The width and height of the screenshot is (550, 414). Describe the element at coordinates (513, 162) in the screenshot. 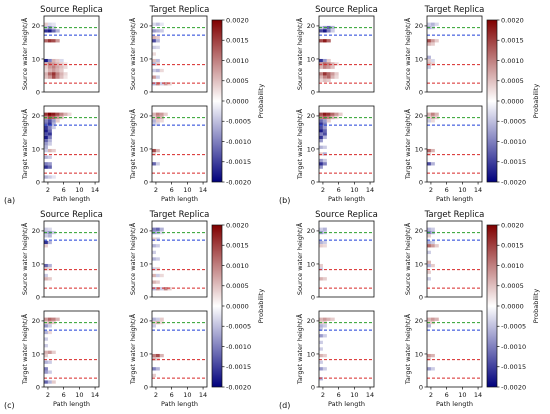

I see `colorbar-tick-label: -0.0015` at that location.